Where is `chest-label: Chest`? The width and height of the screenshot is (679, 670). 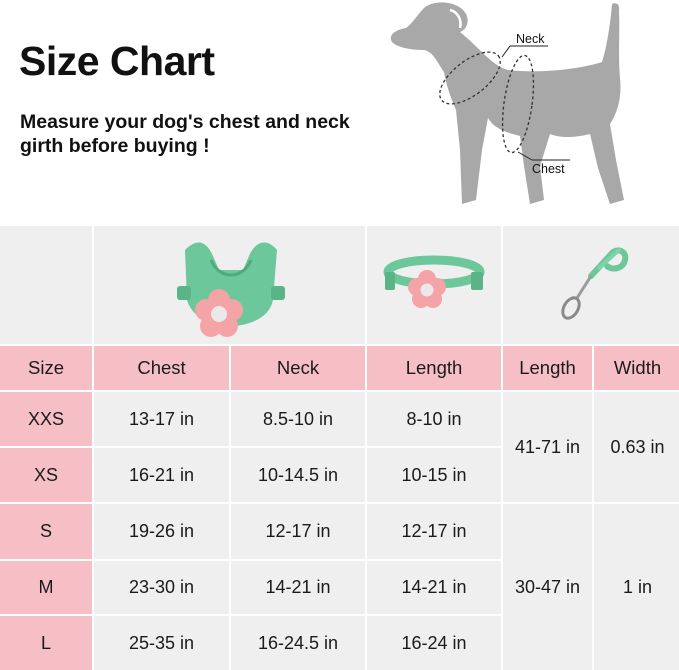
chest-label: Chest is located at coordinates (548, 169).